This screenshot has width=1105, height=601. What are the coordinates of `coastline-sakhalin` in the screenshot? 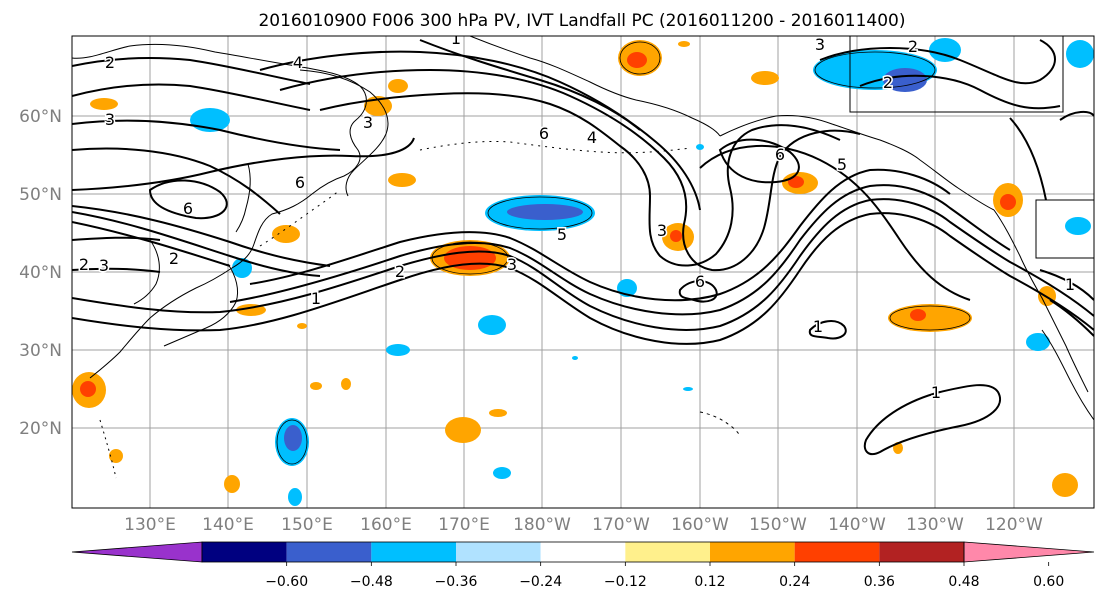 It's located at (243, 198).